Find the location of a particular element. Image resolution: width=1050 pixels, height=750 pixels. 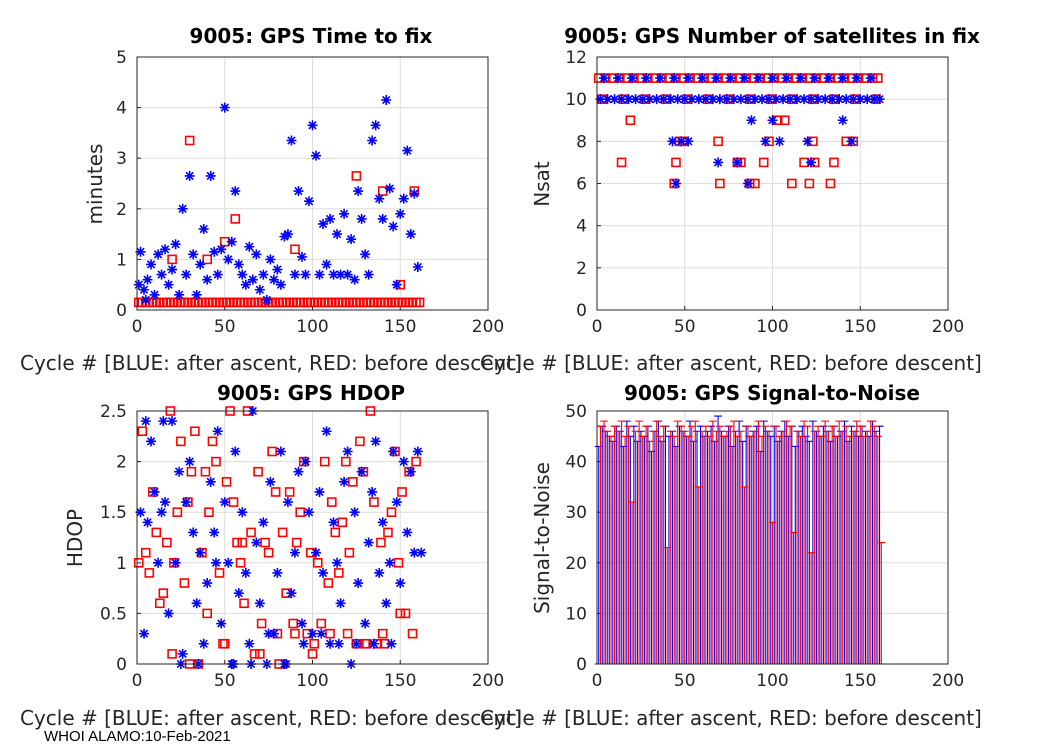

y-axis-label: minutes is located at coordinates (95, 184).